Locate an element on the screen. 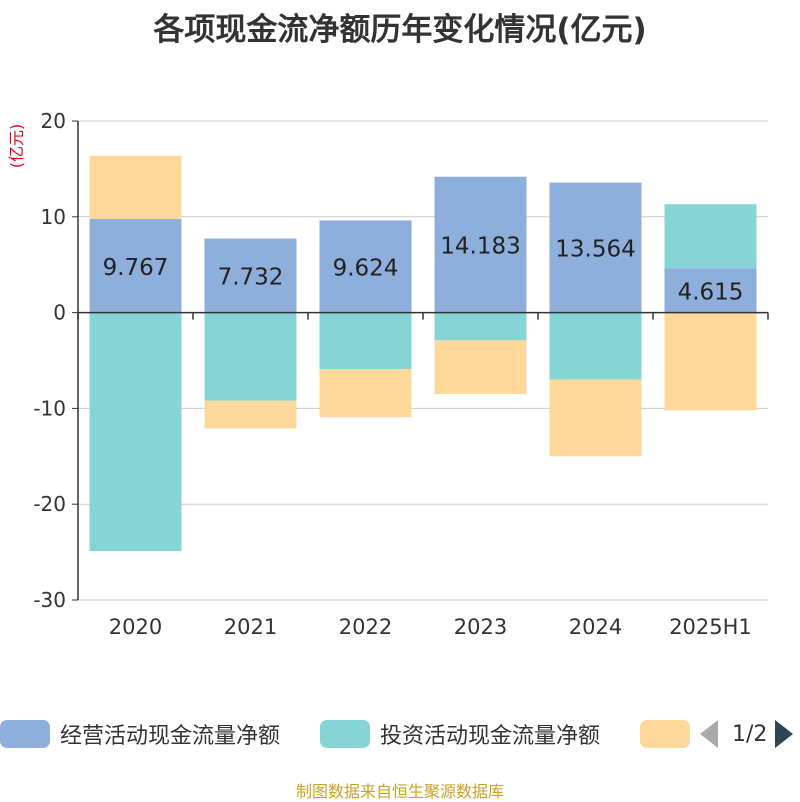 The height and width of the screenshot is (802, 800). bar-series-1-2020 is located at coordinates (135, 432).